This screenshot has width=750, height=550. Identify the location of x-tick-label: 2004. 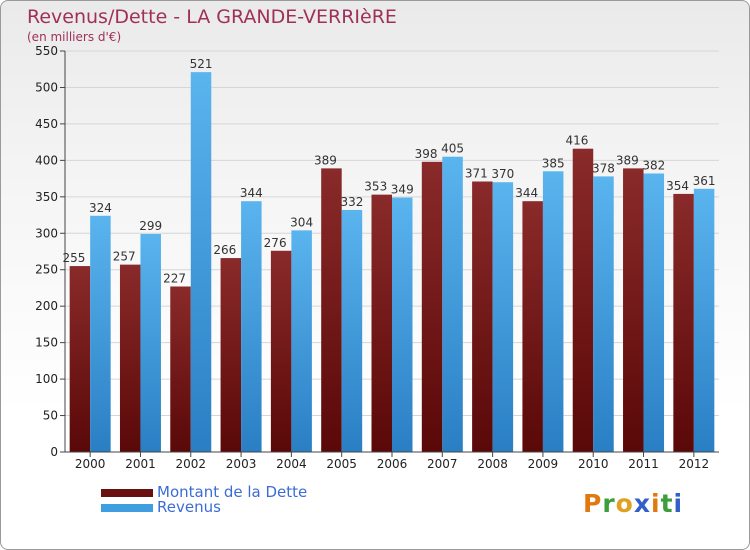
(291, 464).